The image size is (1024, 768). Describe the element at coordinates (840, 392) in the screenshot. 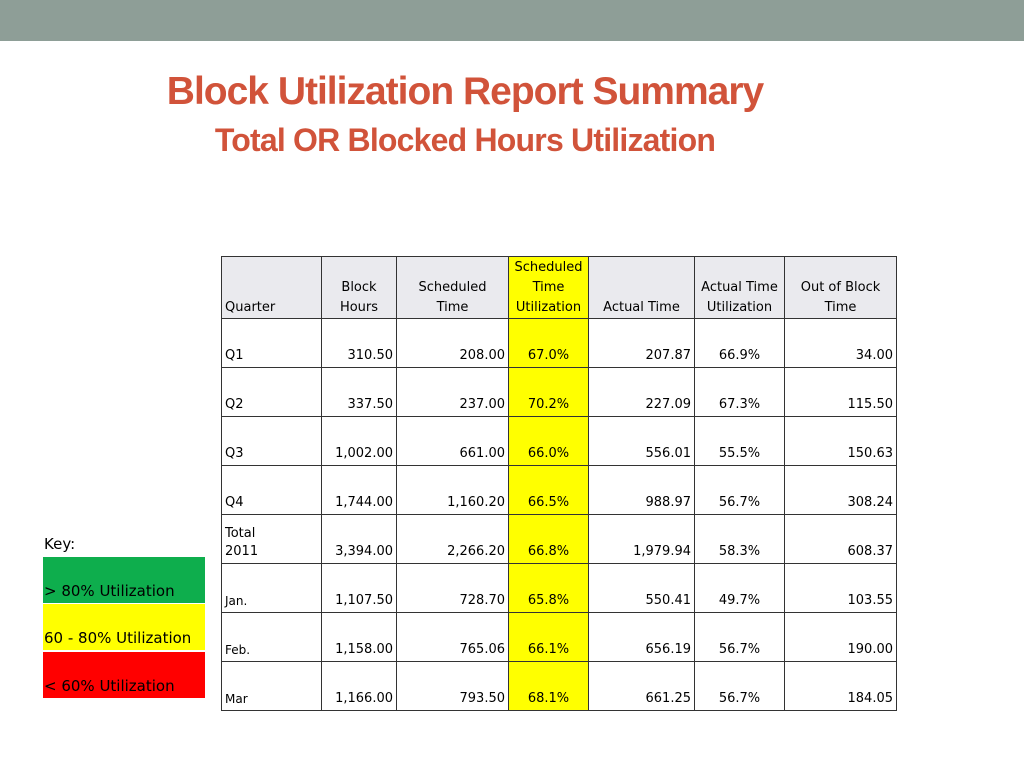

I see `cell-out-of-block-time: 115.50` at that location.